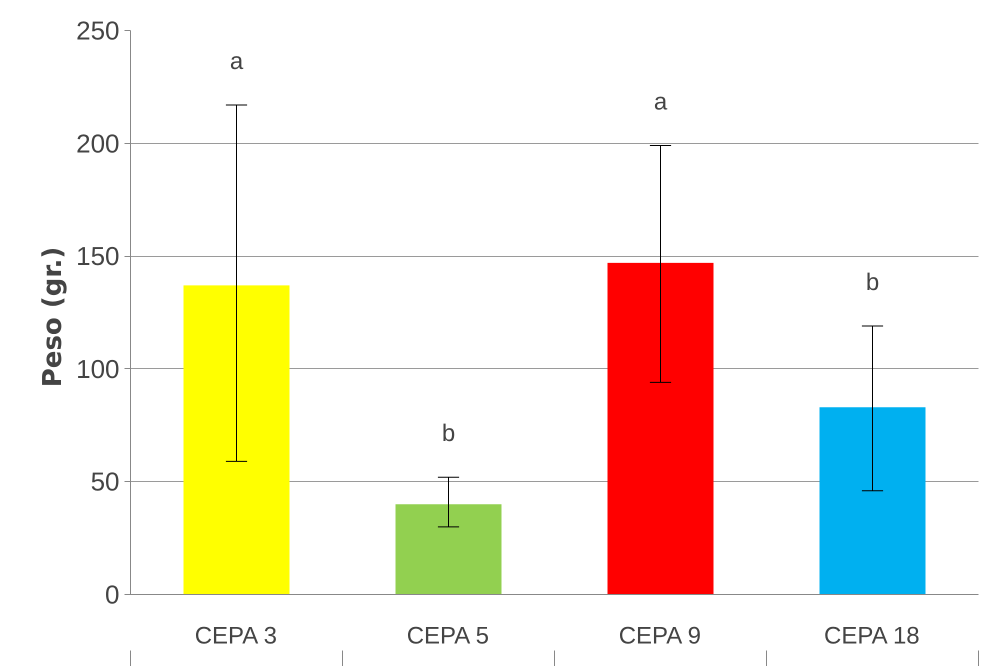  Describe the element at coordinates (98, 143) in the screenshot. I see `y-tick-label: 200` at that location.